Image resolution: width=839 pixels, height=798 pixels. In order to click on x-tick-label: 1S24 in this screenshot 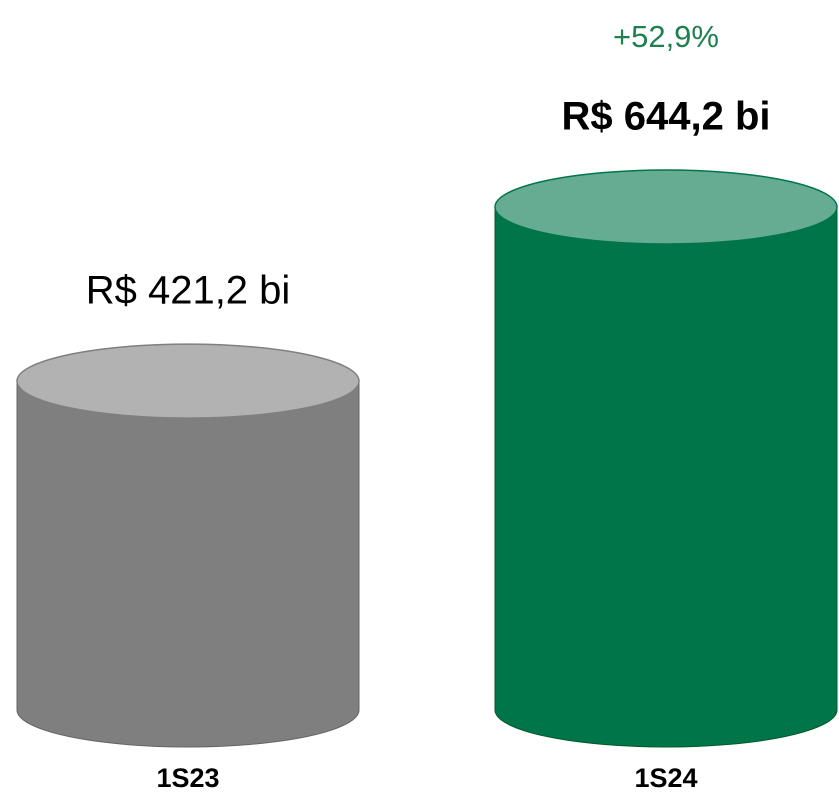, I will do `click(665, 778)`.